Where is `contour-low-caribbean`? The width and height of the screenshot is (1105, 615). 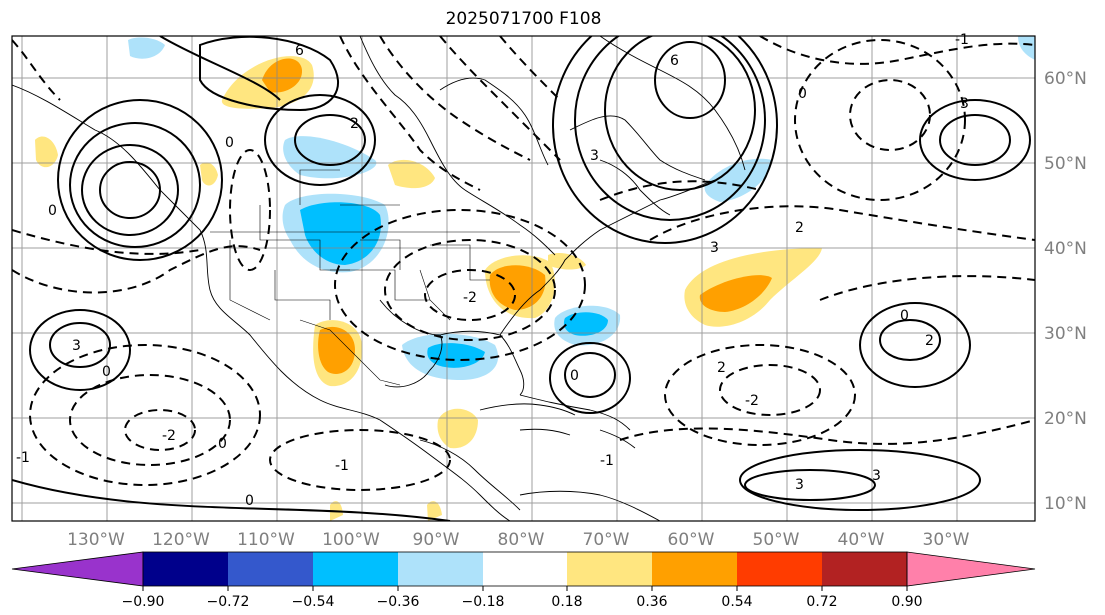
contour-low-caribbean is located at coordinates (360, 460).